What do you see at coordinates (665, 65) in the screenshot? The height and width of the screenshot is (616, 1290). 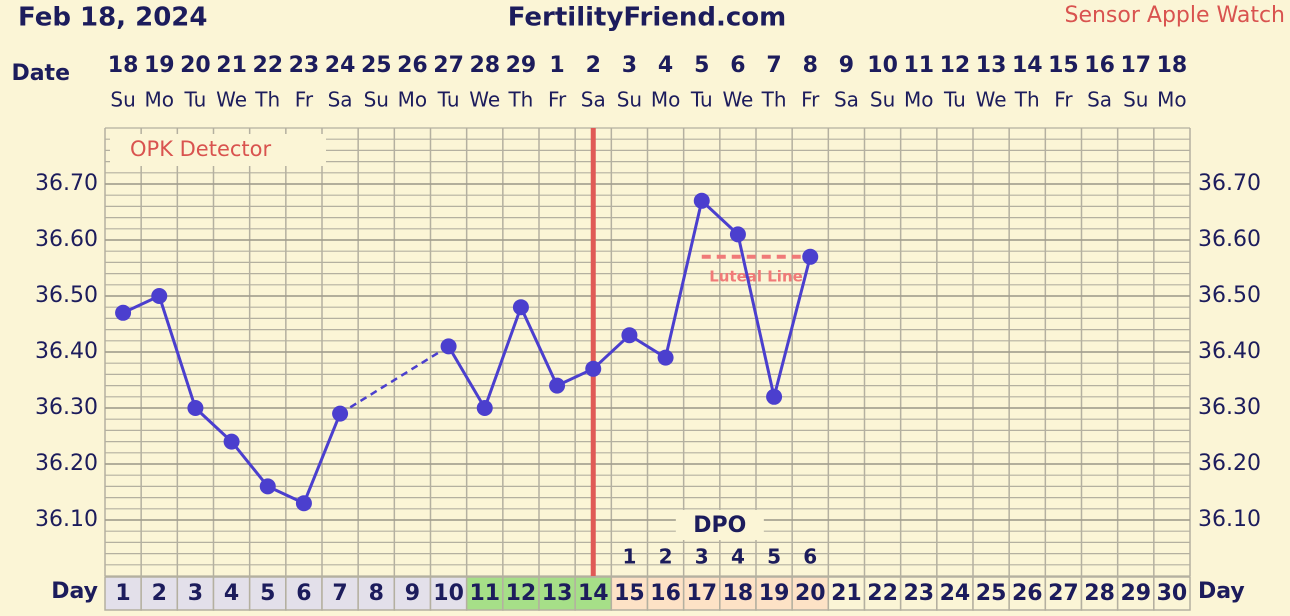 I see `date-label: 4` at bounding box center [665, 65].